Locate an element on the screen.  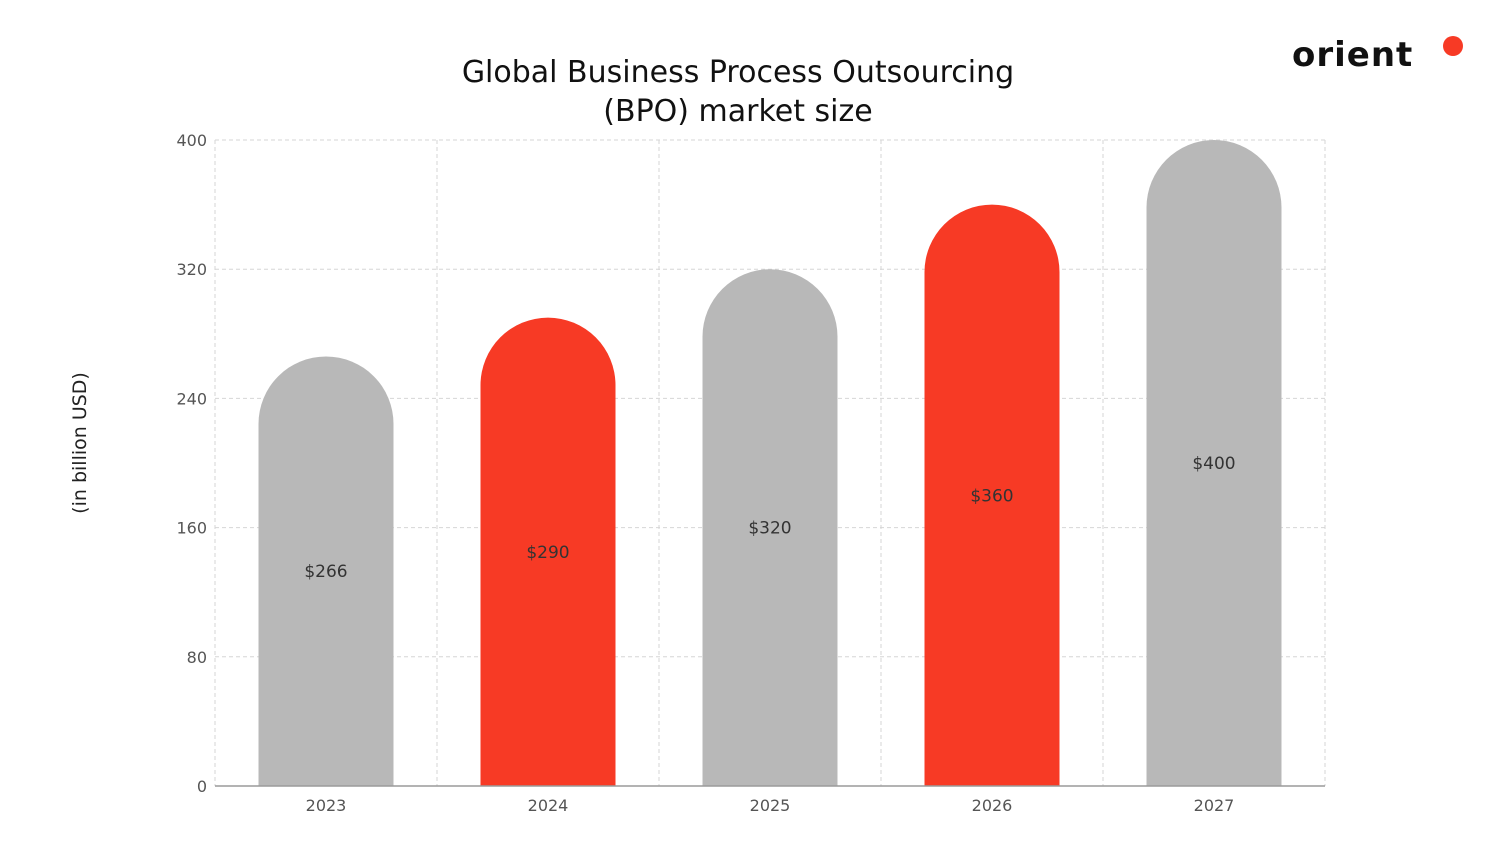
y-axis-label: (in billion USD) is located at coordinates (80, 443).